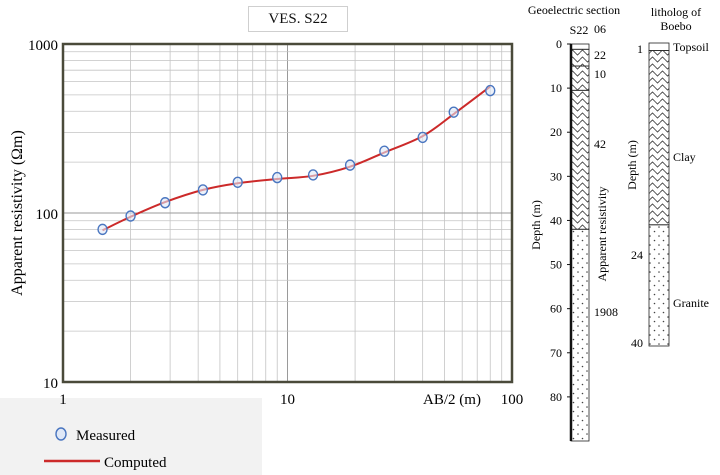  Describe the element at coordinates (574, 10) in the screenshot. I see `geo-section-title: Geoelectric section` at that location.